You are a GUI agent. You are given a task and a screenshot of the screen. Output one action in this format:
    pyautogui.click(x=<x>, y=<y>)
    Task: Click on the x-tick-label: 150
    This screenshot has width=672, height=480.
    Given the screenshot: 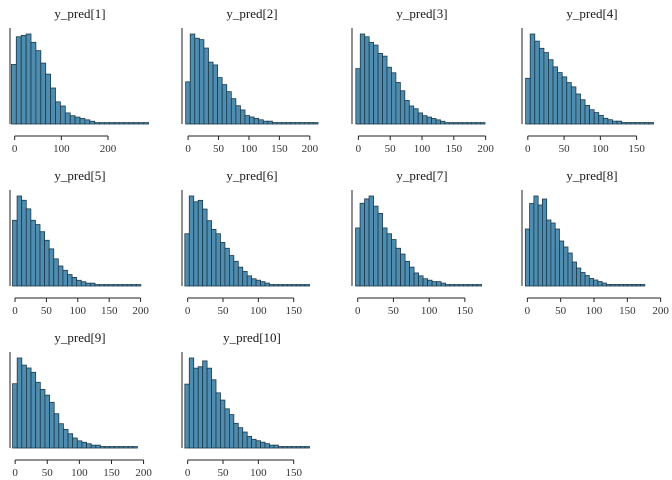 What is the action you would take?
    pyautogui.click(x=465, y=311)
    